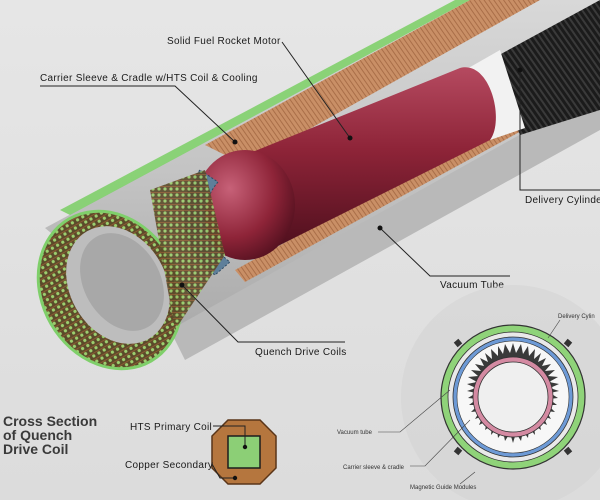 The height and width of the screenshot is (500, 600). I want to click on label-vacuum: Vacuum Tube, so click(443, 258).